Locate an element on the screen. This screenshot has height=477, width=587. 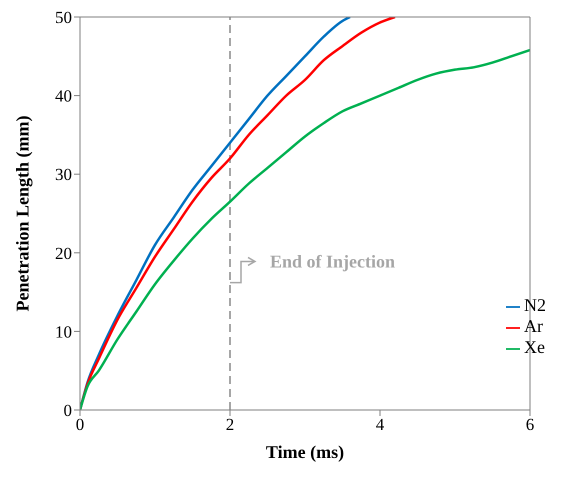
y-tick-label: 50 is located at coordinates (63, 18).